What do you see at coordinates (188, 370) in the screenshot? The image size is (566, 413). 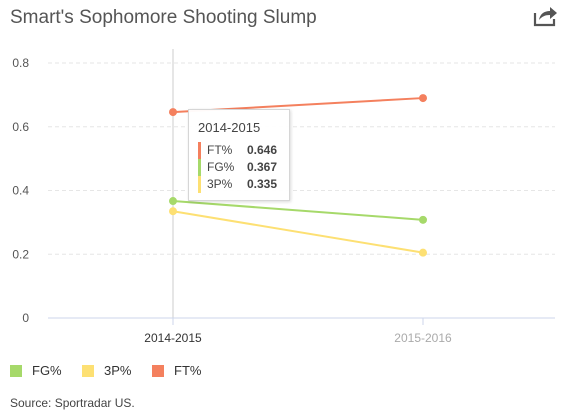 I see `legend-label: FT%` at bounding box center [188, 370].